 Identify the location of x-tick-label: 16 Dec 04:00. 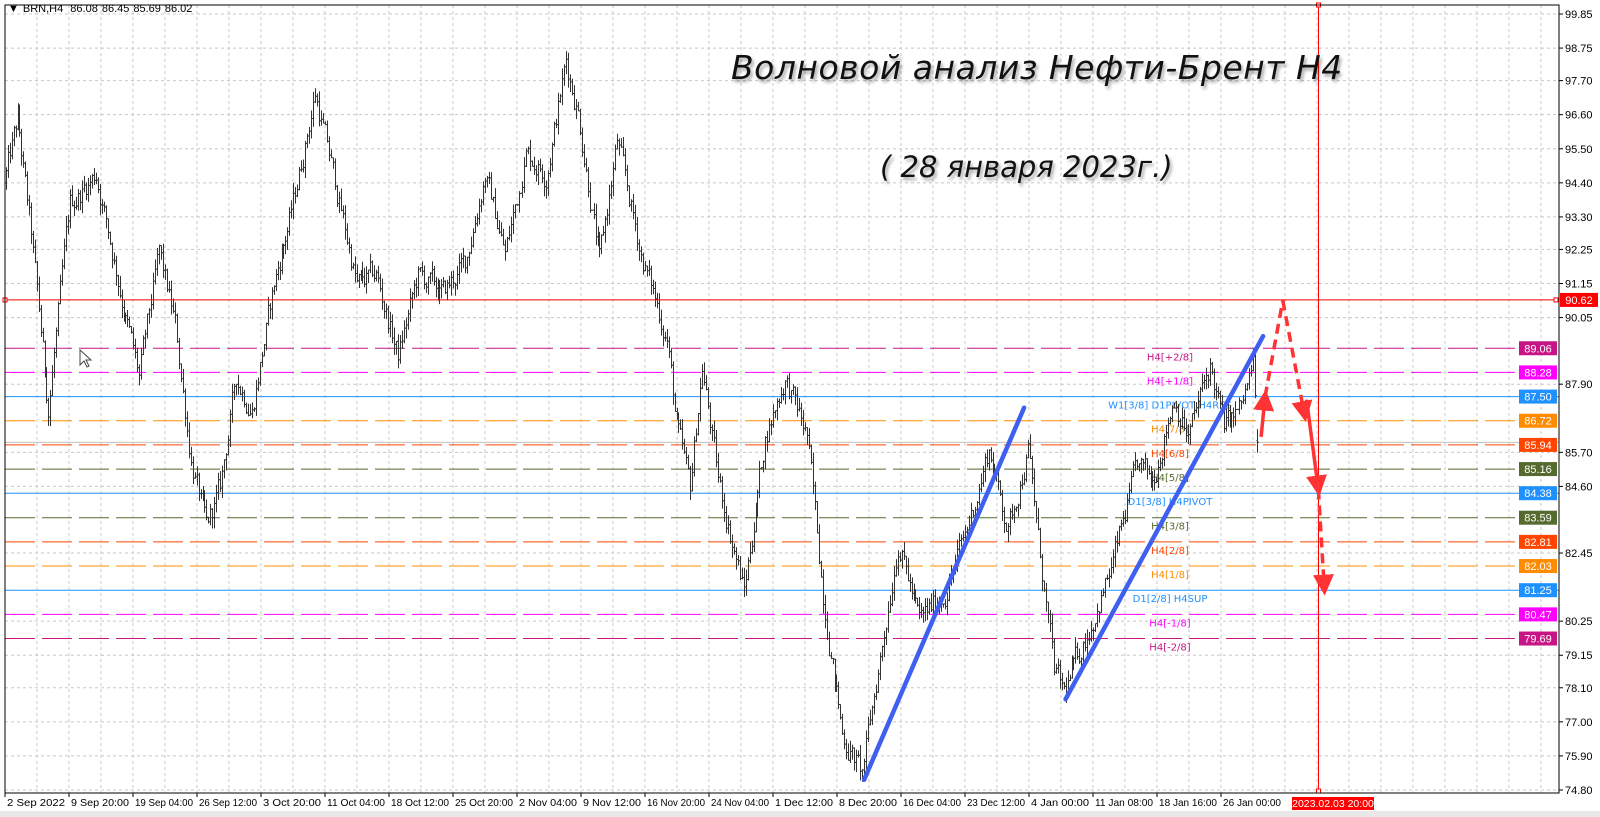
(932, 803).